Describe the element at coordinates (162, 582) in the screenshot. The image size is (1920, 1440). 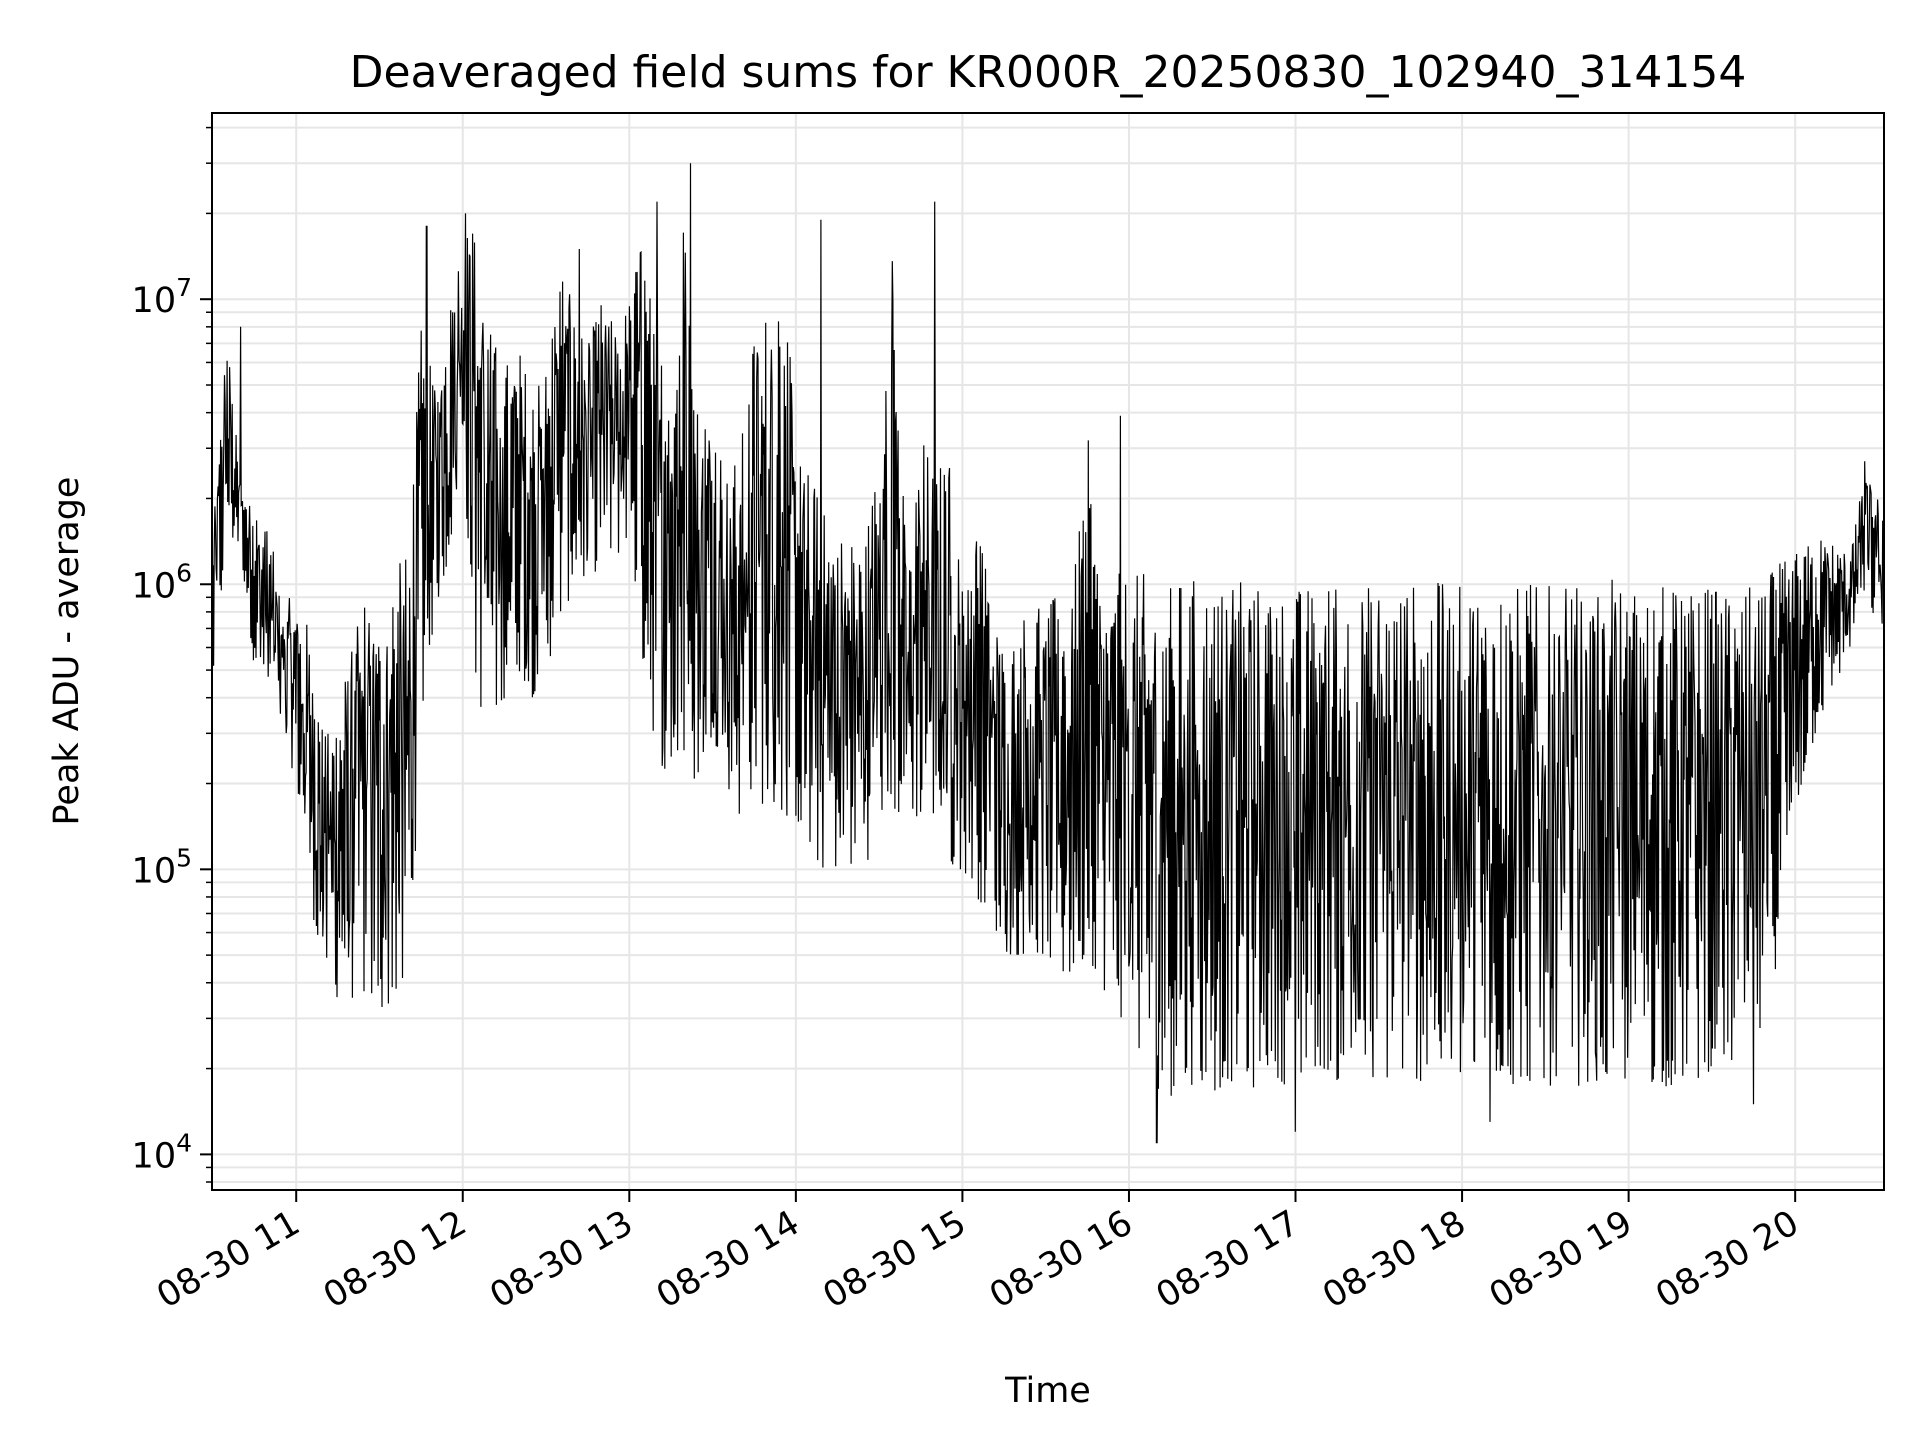
I see `y-tick-label: 10⁶` at that location.